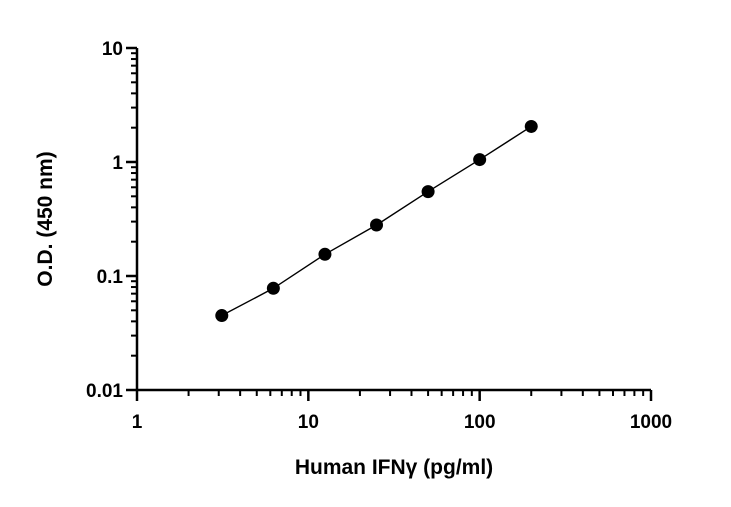 This screenshot has height=507, width=731. I want to click on y-tick-label: 1, so click(117, 163).